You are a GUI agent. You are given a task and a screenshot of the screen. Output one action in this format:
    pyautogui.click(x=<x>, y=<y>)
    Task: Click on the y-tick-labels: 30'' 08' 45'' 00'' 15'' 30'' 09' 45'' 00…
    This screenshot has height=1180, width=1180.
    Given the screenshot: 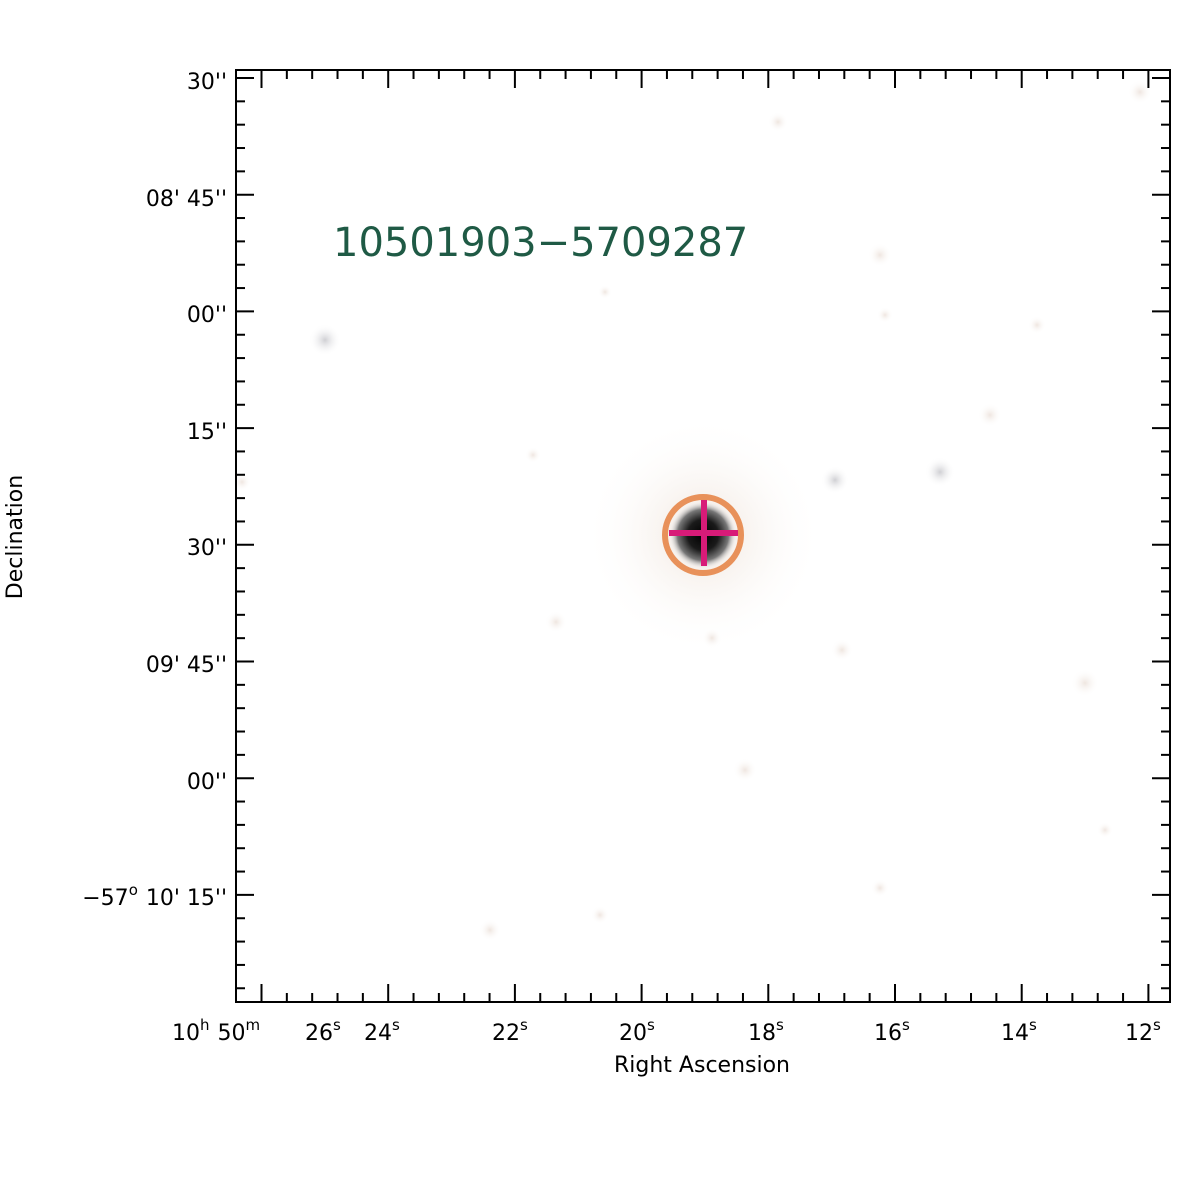 What is the action you would take?
    pyautogui.click(x=154, y=490)
    